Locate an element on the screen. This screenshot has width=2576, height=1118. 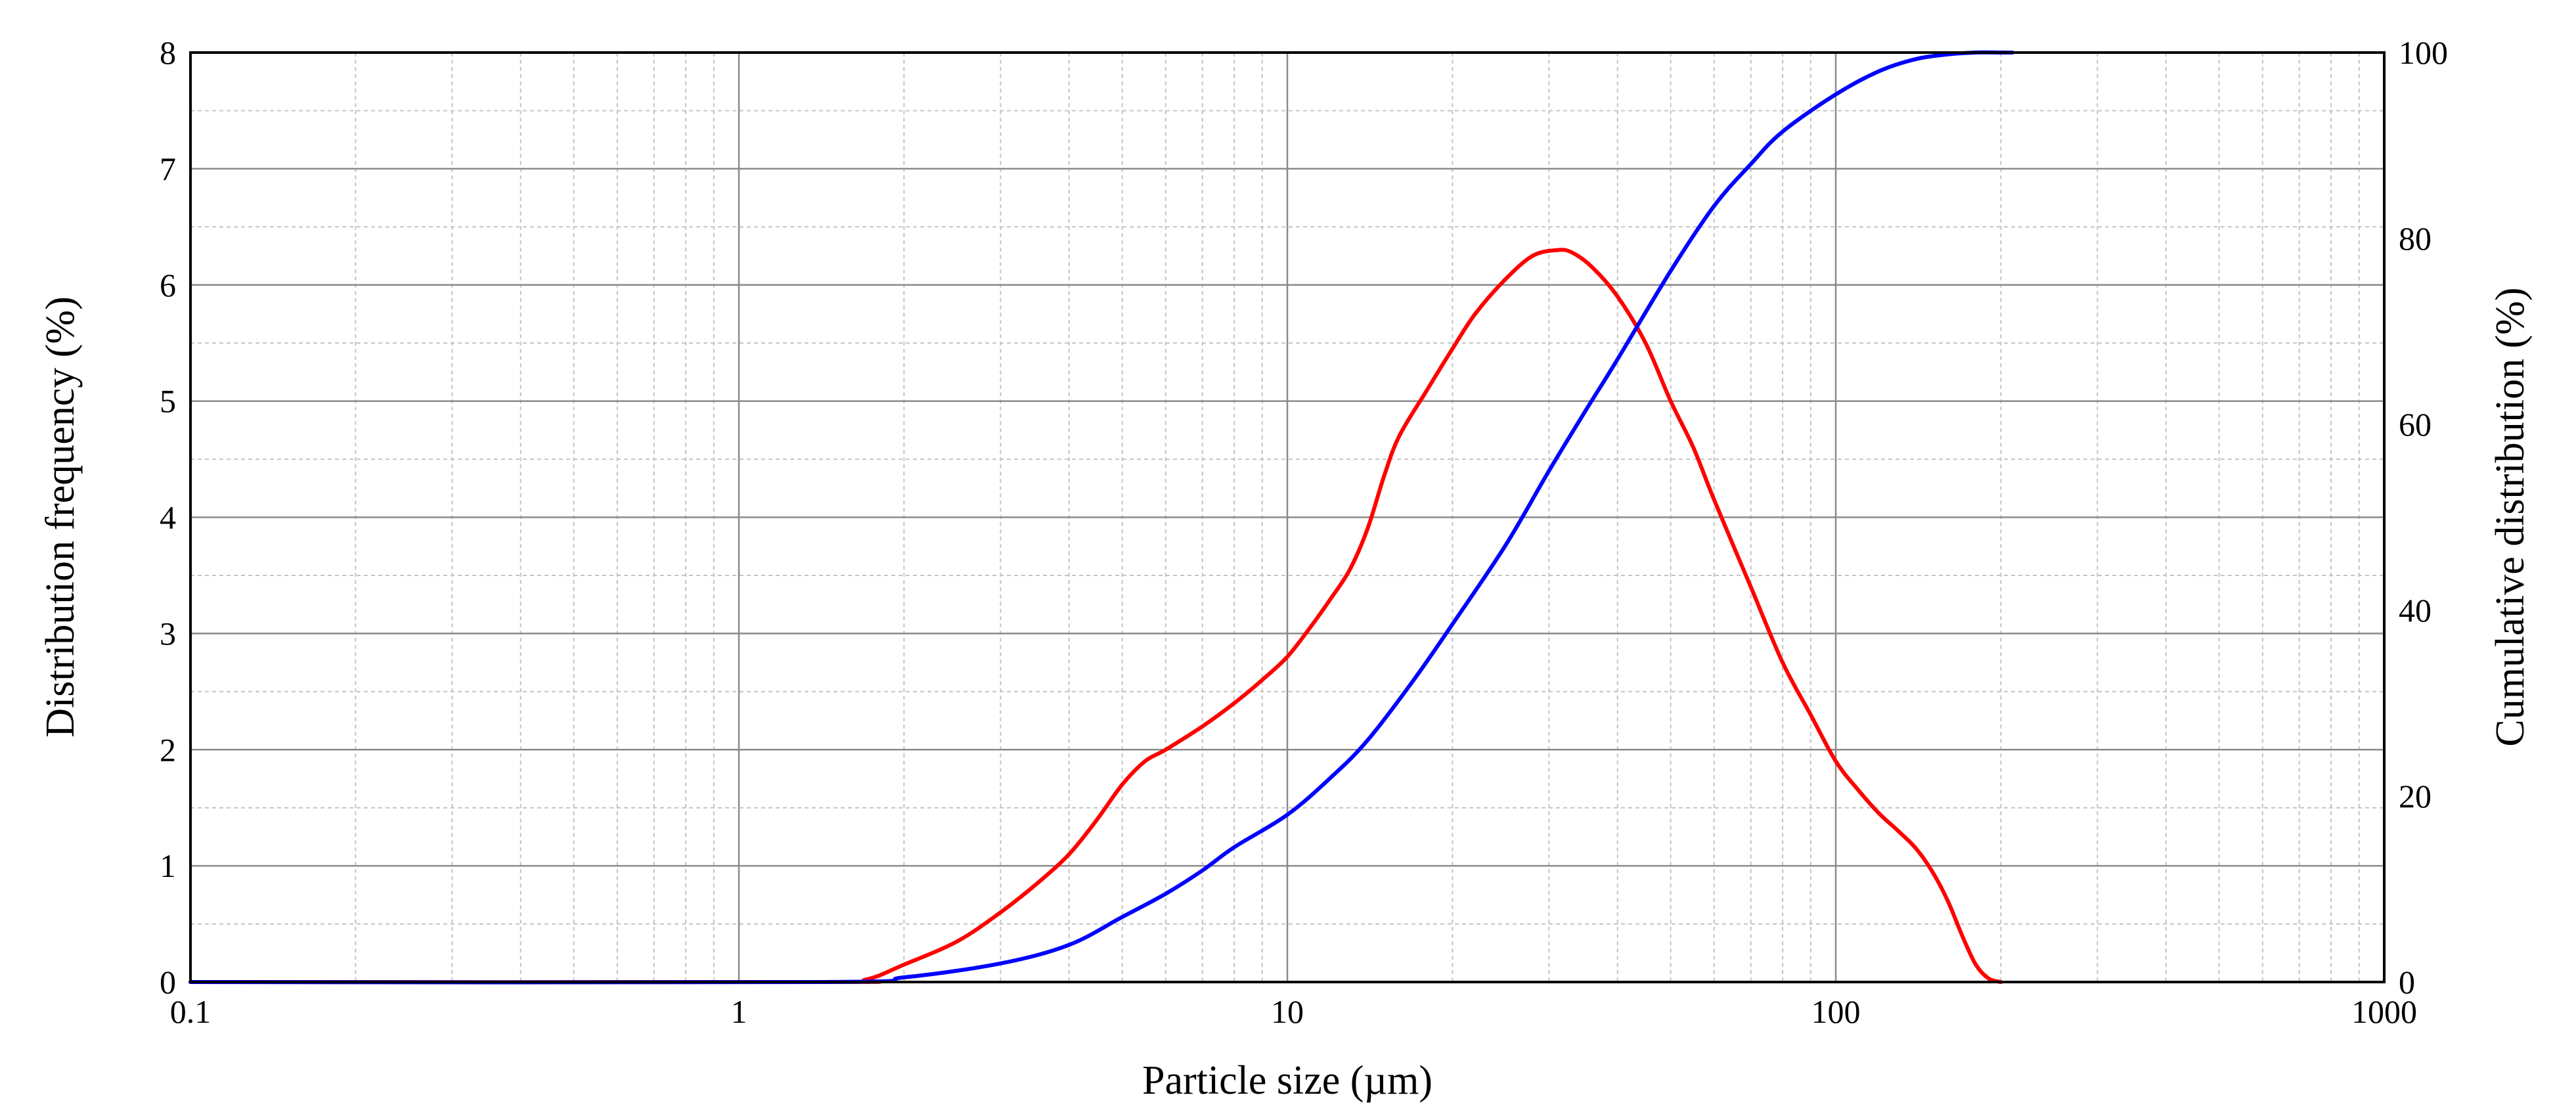
y-left-tick-label: 0 is located at coordinates (168, 982).